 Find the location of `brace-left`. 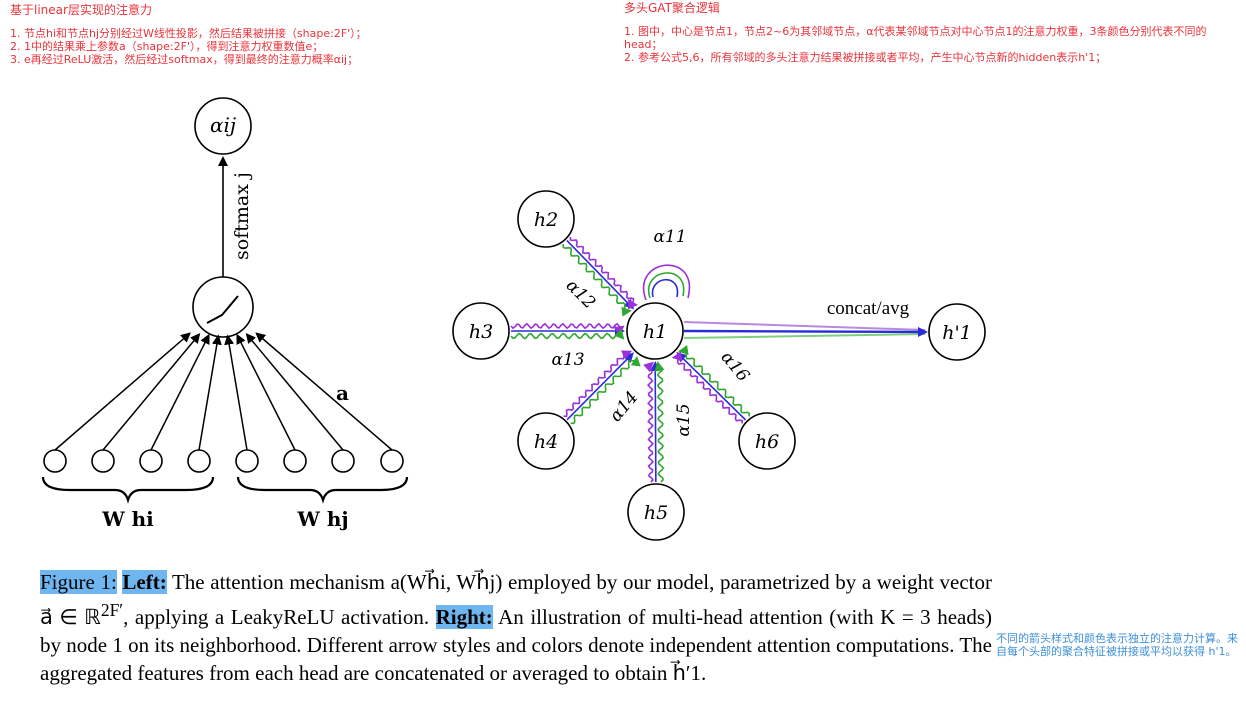

brace-left is located at coordinates (128, 490).